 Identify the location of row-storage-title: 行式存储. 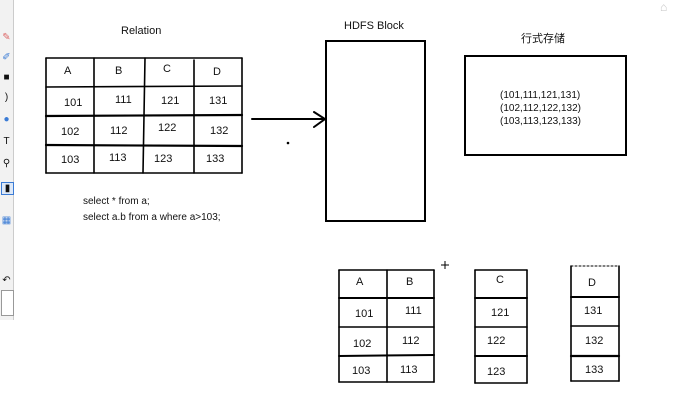
(543, 39).